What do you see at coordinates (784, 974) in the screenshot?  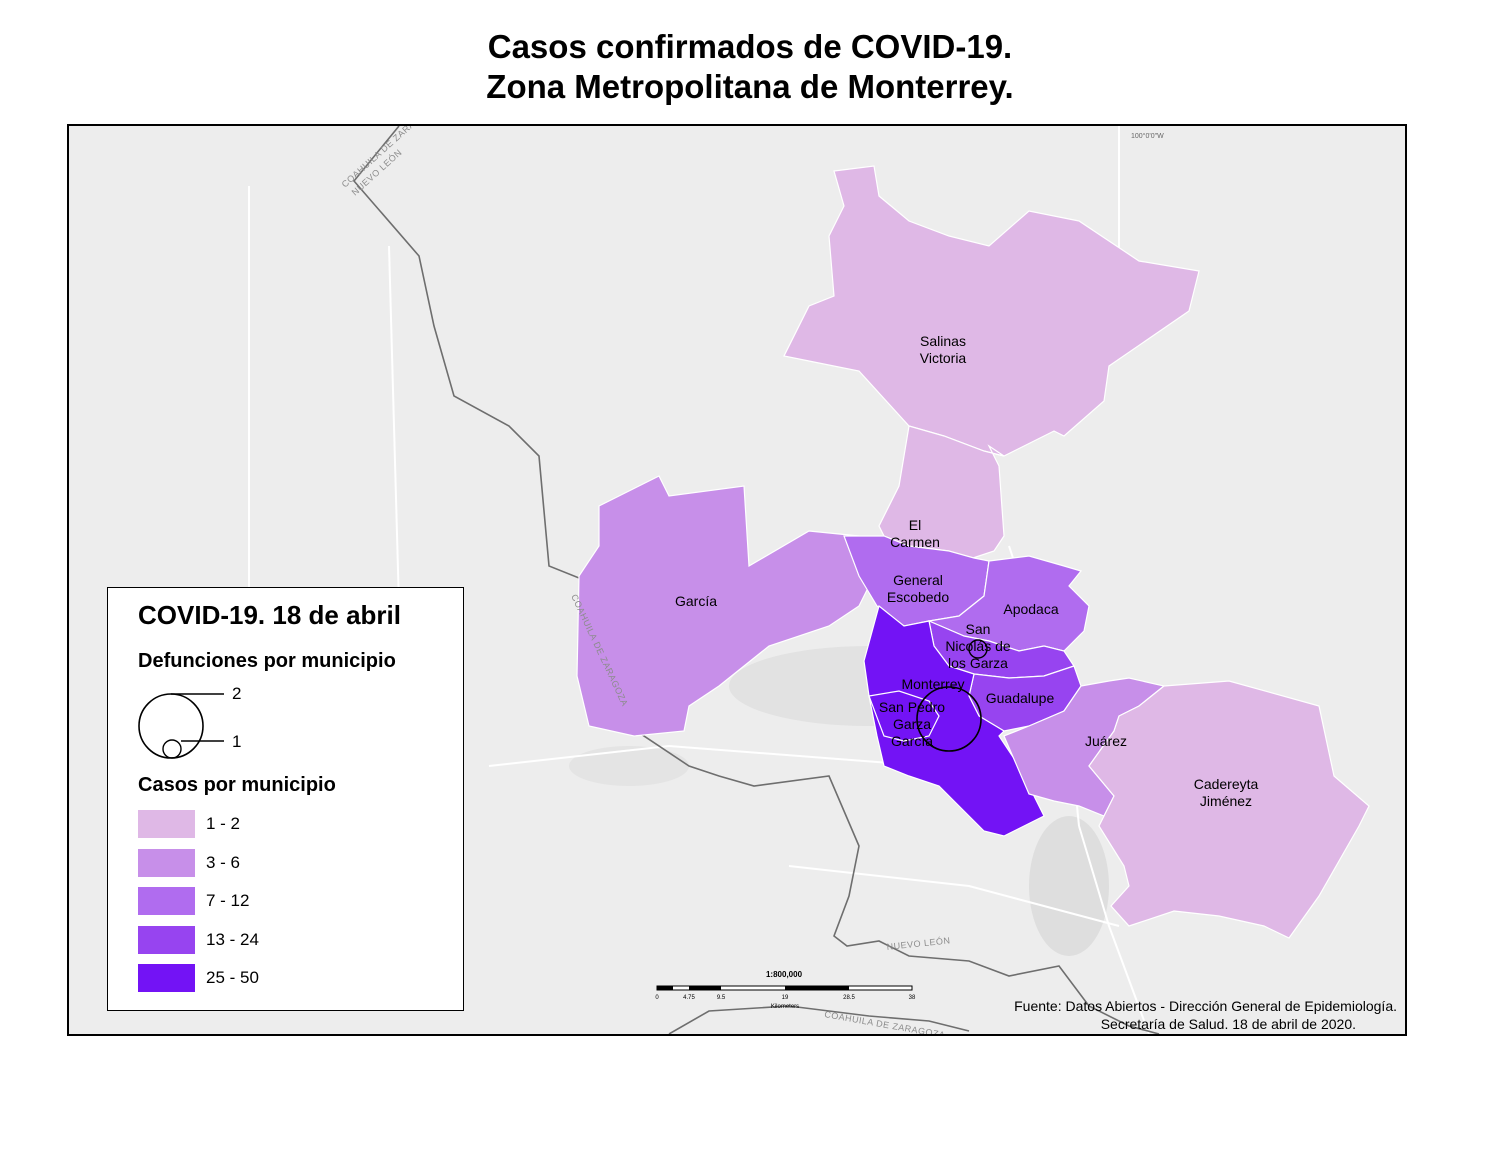 I see `scale-ratio: 1:800,000` at bounding box center [784, 974].